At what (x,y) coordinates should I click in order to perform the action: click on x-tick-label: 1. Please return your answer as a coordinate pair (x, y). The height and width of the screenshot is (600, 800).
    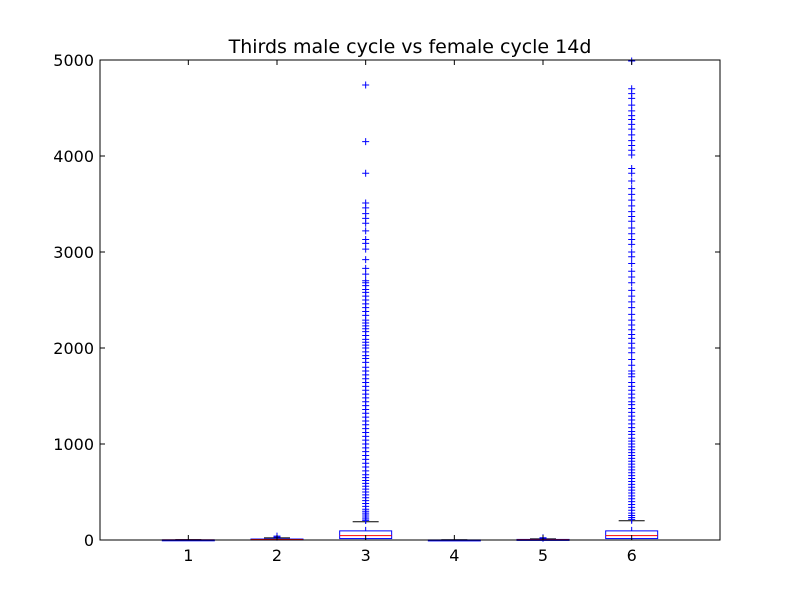
    Looking at the image, I should click on (188, 555).